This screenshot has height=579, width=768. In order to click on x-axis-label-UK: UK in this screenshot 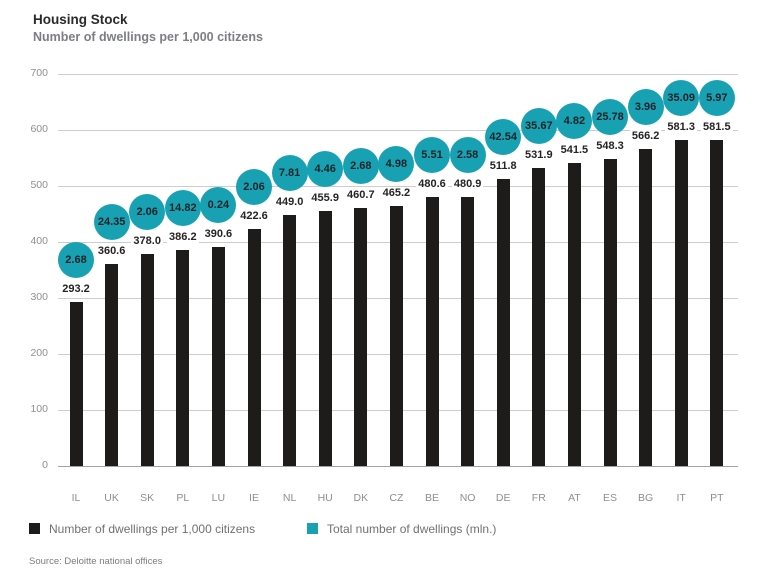, I will do `click(111, 498)`.